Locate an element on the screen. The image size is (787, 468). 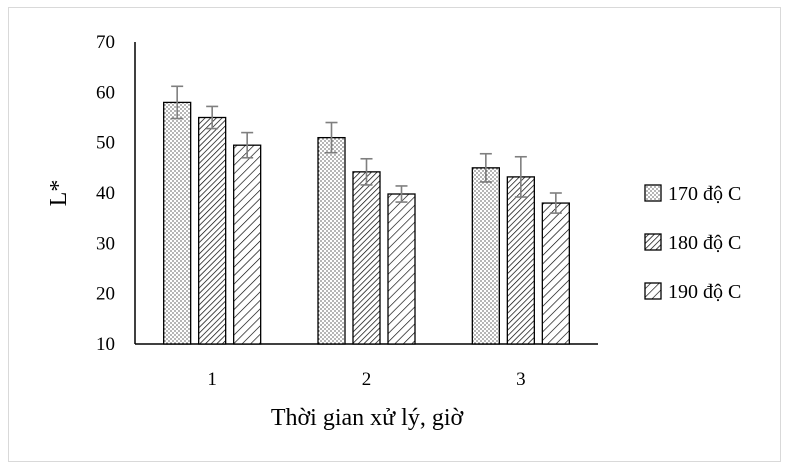
y-tick-label: 70 is located at coordinates (105, 42).